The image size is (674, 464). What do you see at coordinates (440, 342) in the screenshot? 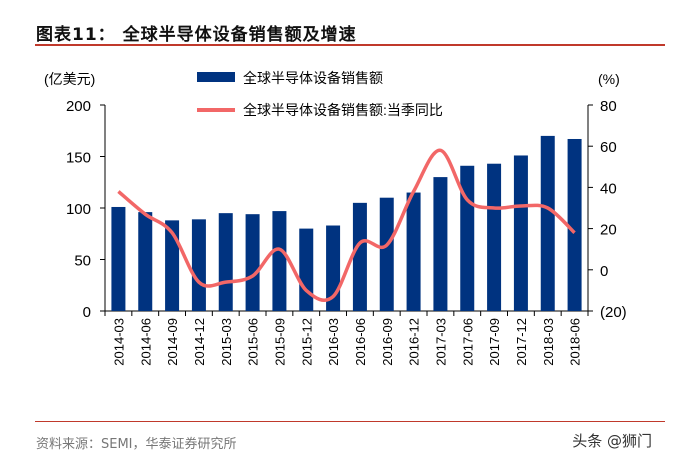
I see `x-tick-label: 2017-03` at bounding box center [440, 342].